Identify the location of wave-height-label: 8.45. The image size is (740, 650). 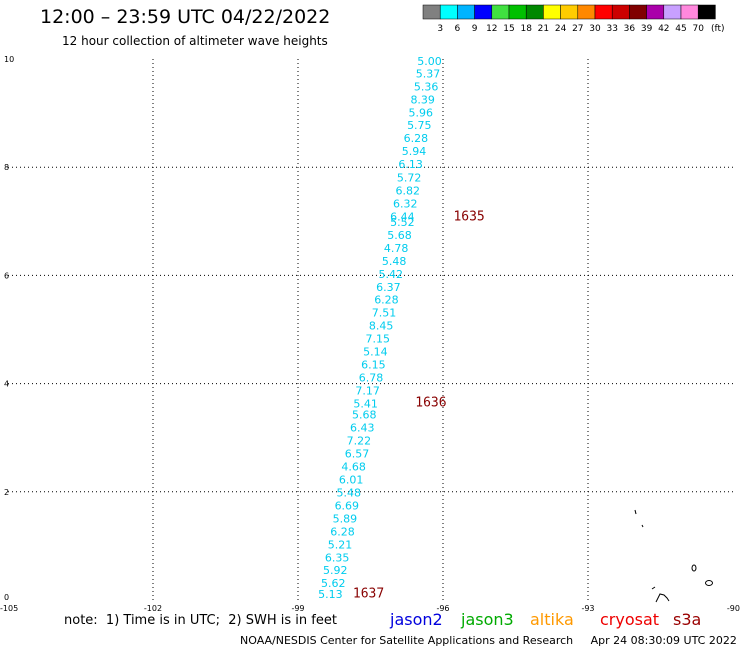
(381, 326).